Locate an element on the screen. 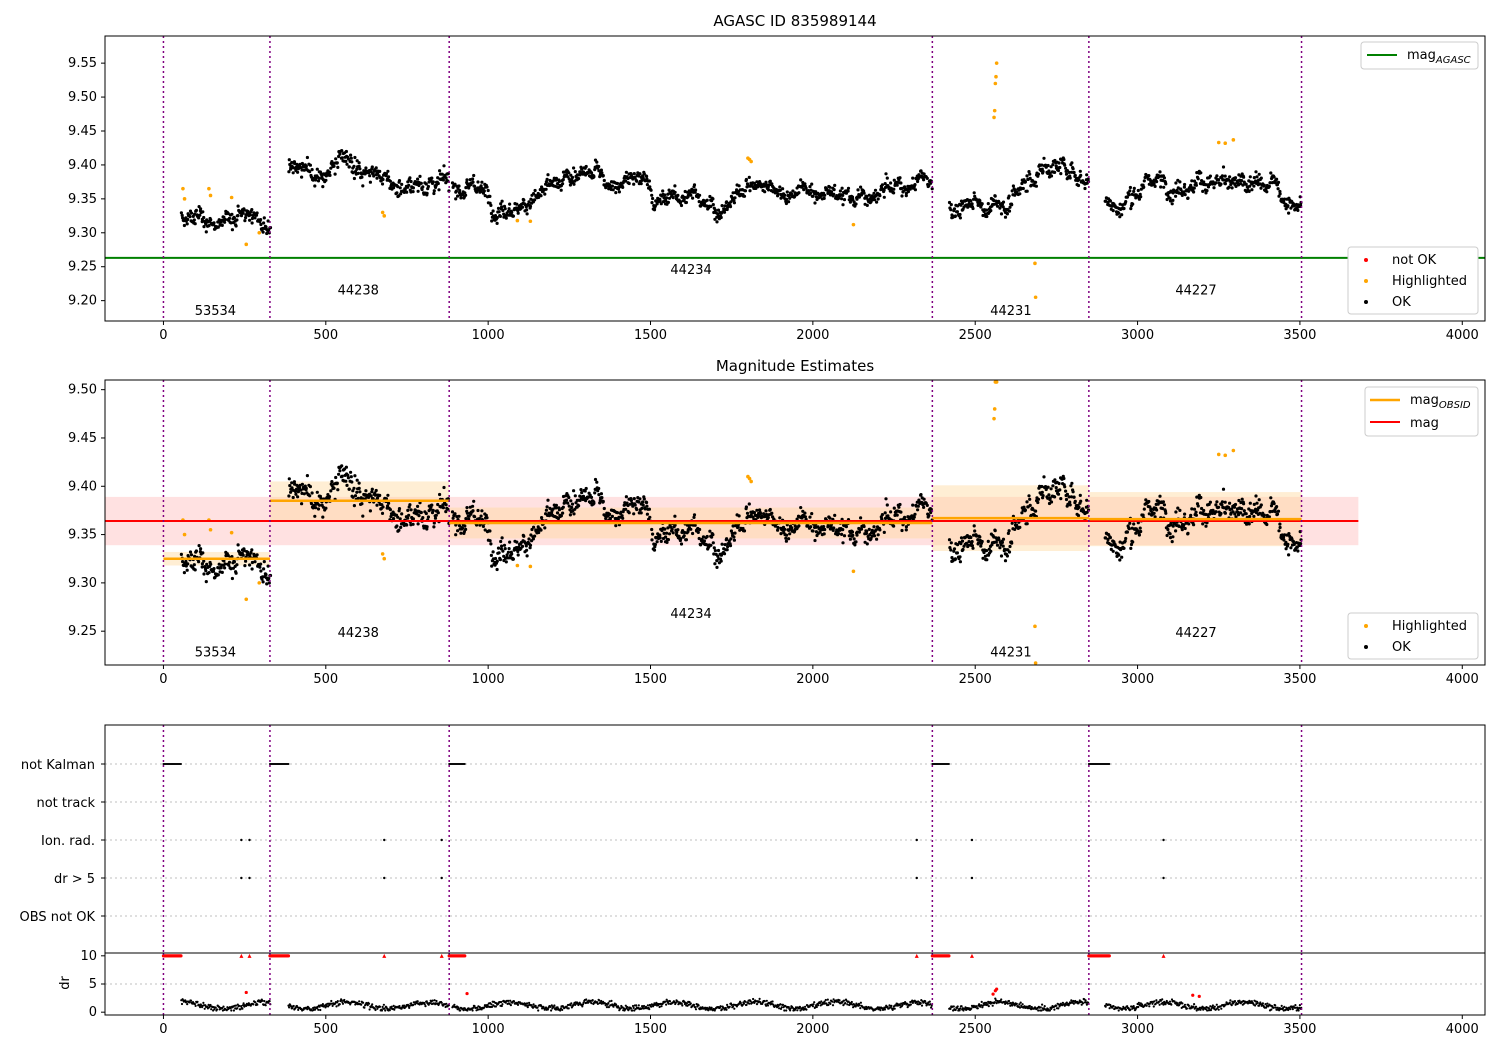 This screenshot has width=1500, height=1050. obsid-label: 44227 is located at coordinates (1195, 290).